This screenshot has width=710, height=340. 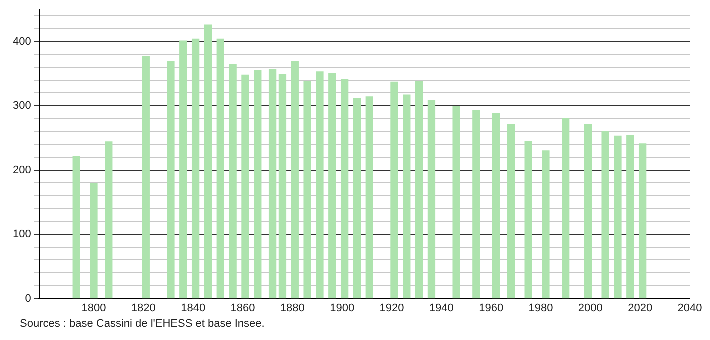 What do you see at coordinates (541, 308) in the screenshot?
I see `x-tick-label: 1980` at bounding box center [541, 308].